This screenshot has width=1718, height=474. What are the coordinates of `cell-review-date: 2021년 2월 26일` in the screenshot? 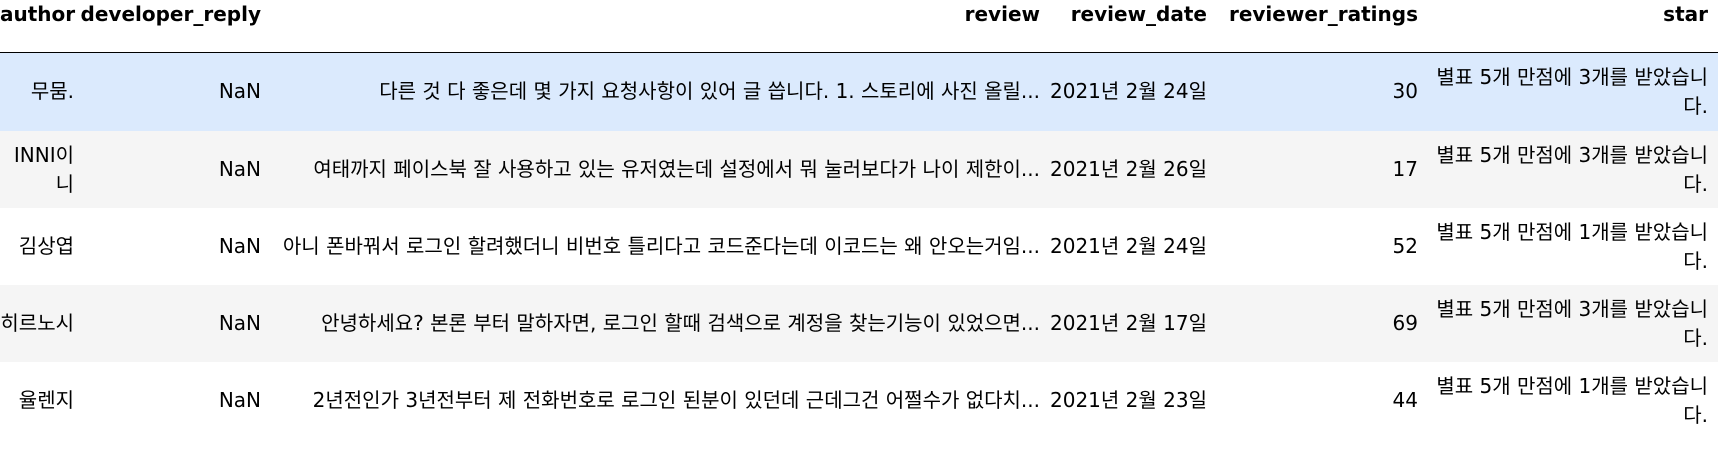 It's located at (1133, 169).